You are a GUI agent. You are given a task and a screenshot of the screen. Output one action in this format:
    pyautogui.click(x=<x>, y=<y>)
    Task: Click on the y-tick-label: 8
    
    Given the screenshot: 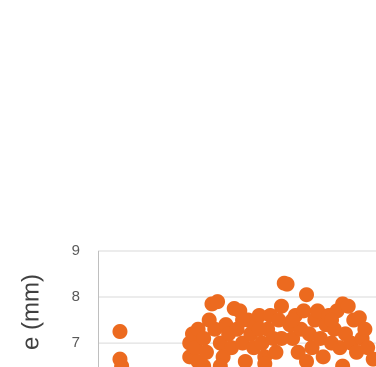 What is the action you would take?
    pyautogui.click(x=76, y=296)
    